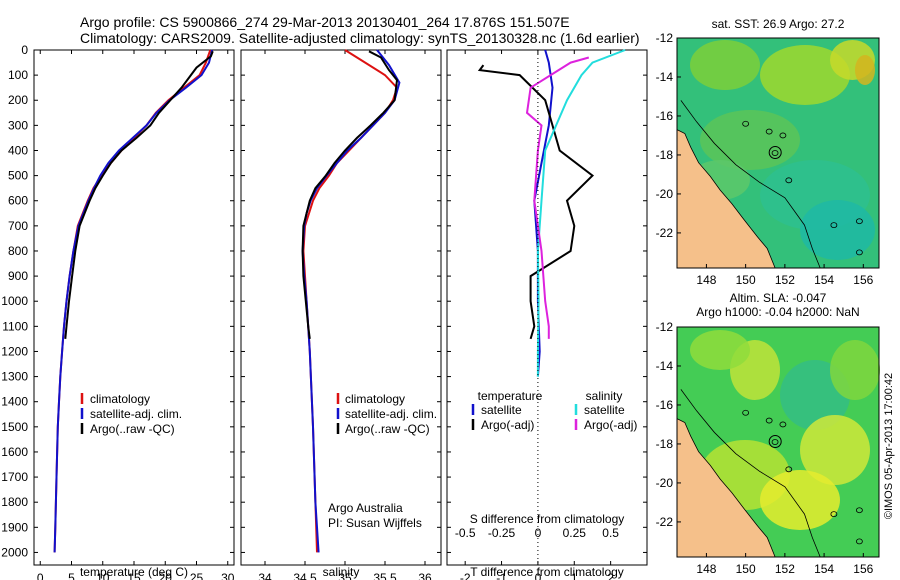 The width and height of the screenshot is (900, 580). I want to click on legend-label-temp: climatology, so click(120, 399).